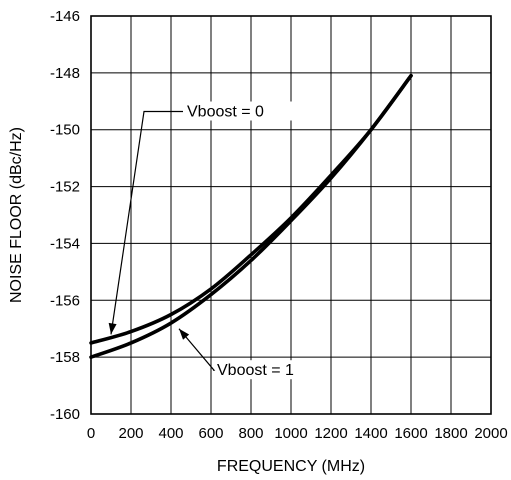 The image size is (511, 480). What do you see at coordinates (65, 357) in the screenshot?
I see `y-tick-label: -158` at bounding box center [65, 357].